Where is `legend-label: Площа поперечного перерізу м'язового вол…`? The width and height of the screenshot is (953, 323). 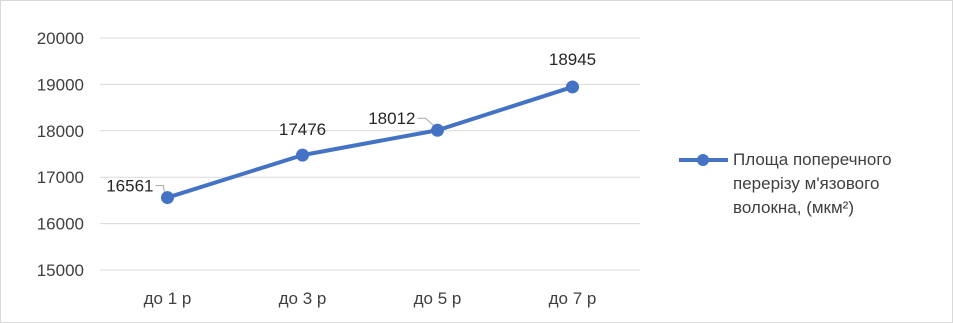
legend-label: Площа поперечного перерізу м'язового вол… is located at coordinates (812, 183).